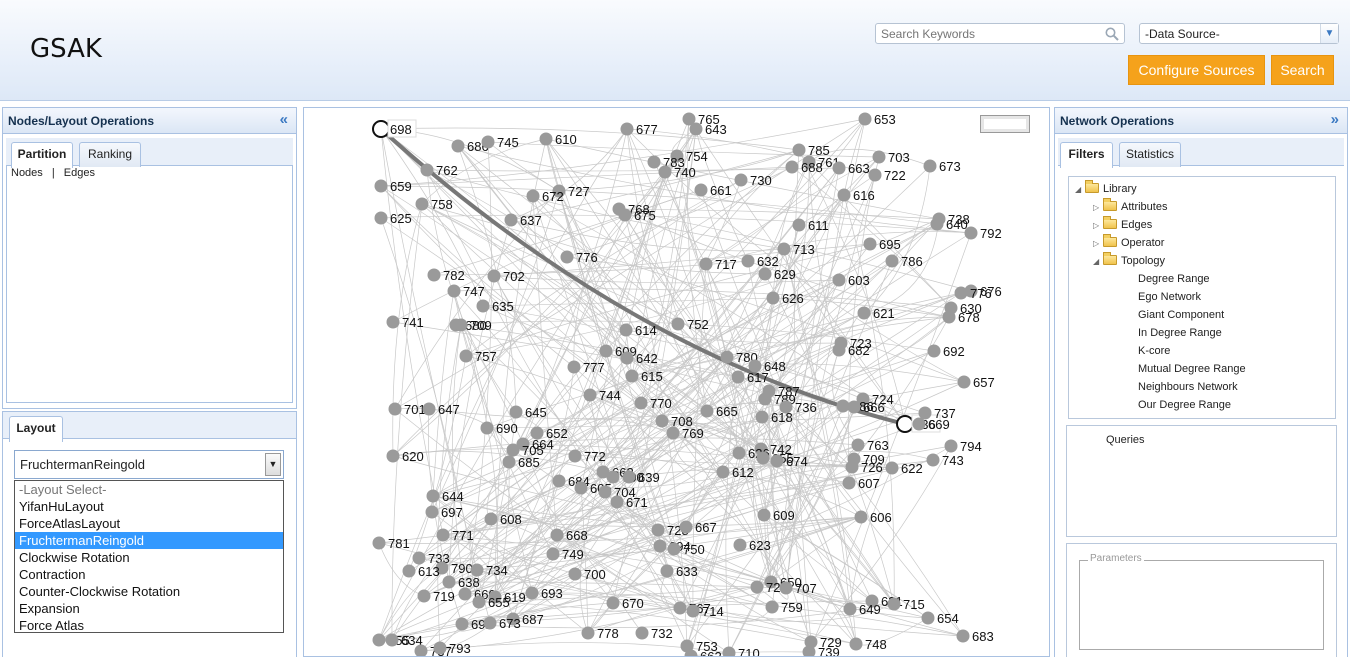  What do you see at coordinates (36, 429) in the screenshot?
I see `tab-layout: Layout` at bounding box center [36, 429].